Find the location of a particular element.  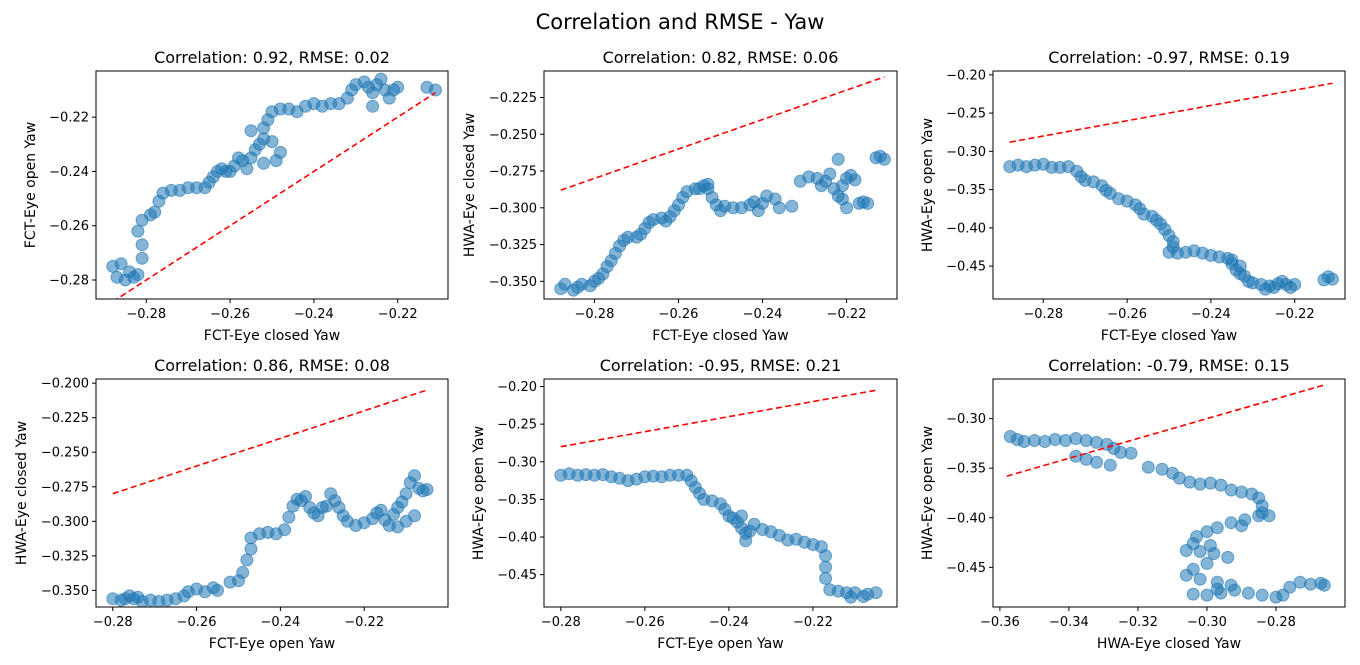

subplot-title: Correlation: -0.79, RMSE: 0.15 is located at coordinates (1169, 365).